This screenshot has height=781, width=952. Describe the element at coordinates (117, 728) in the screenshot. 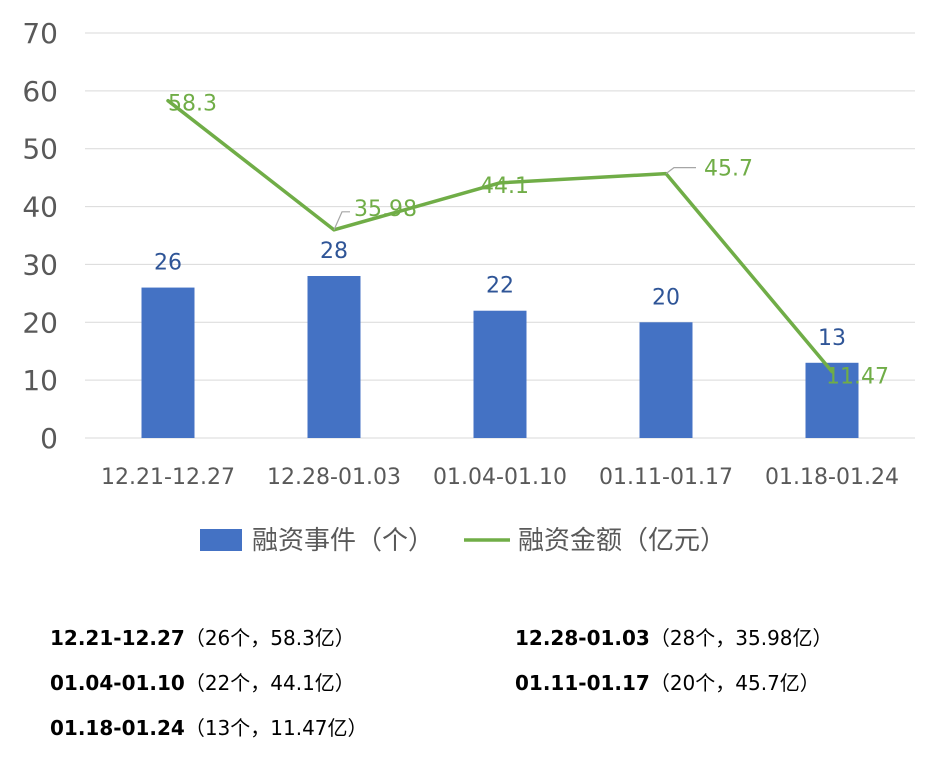

I see `note-period: 01.18-01.24` at that location.